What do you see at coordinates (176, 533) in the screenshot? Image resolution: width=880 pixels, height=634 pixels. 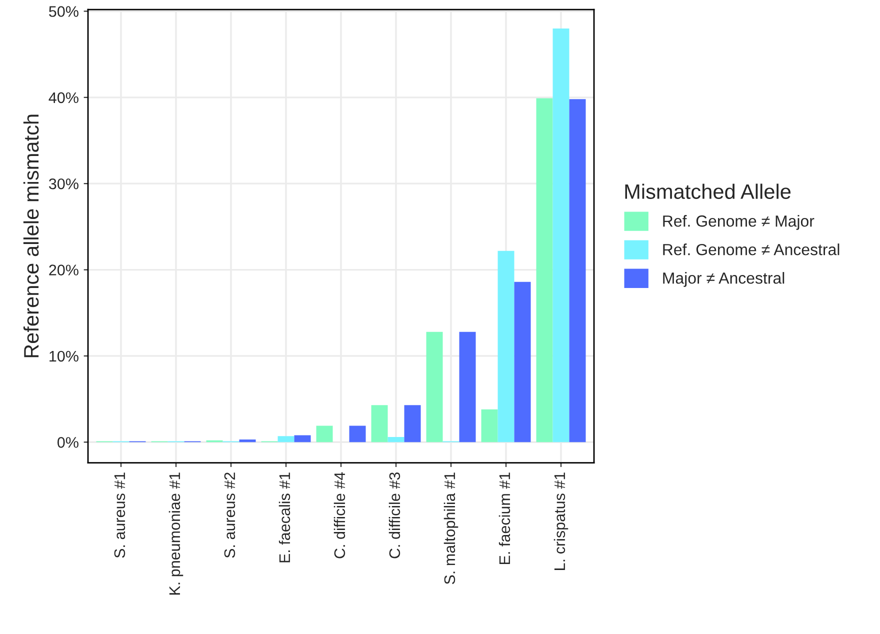 I see `x-tick-label: K. pneumoniae #1` at bounding box center [176, 533].